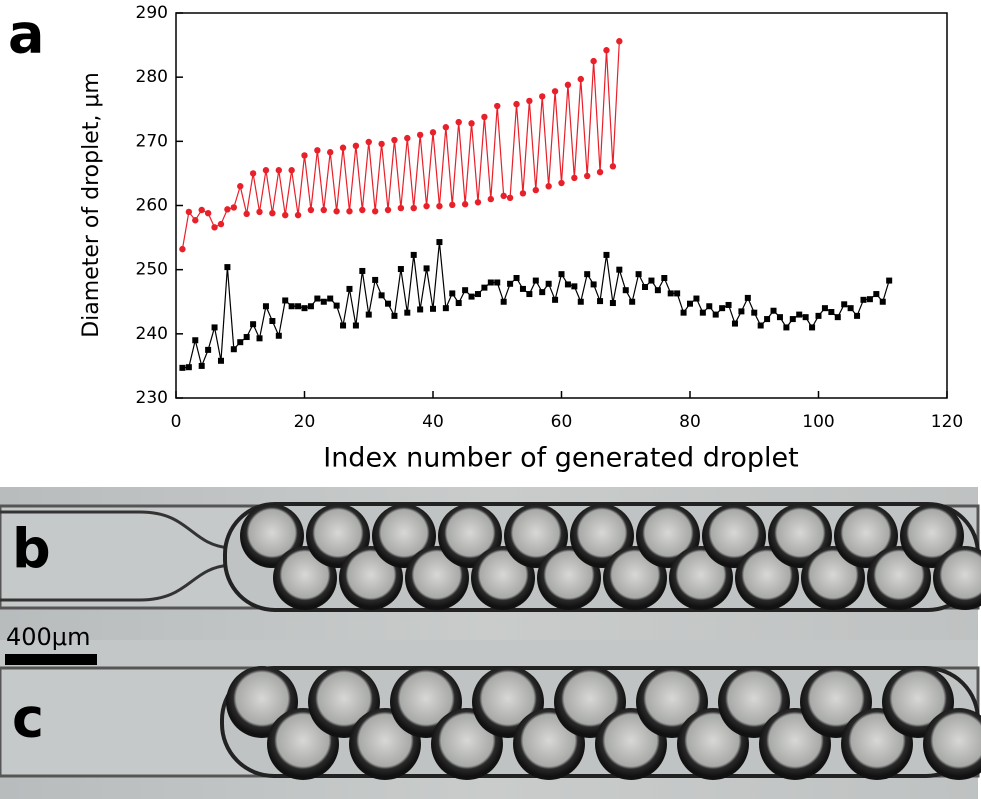 The width and height of the screenshot is (981, 799). What do you see at coordinates (433, 422) in the screenshot?
I see `x-tick-label: 40` at bounding box center [433, 422].